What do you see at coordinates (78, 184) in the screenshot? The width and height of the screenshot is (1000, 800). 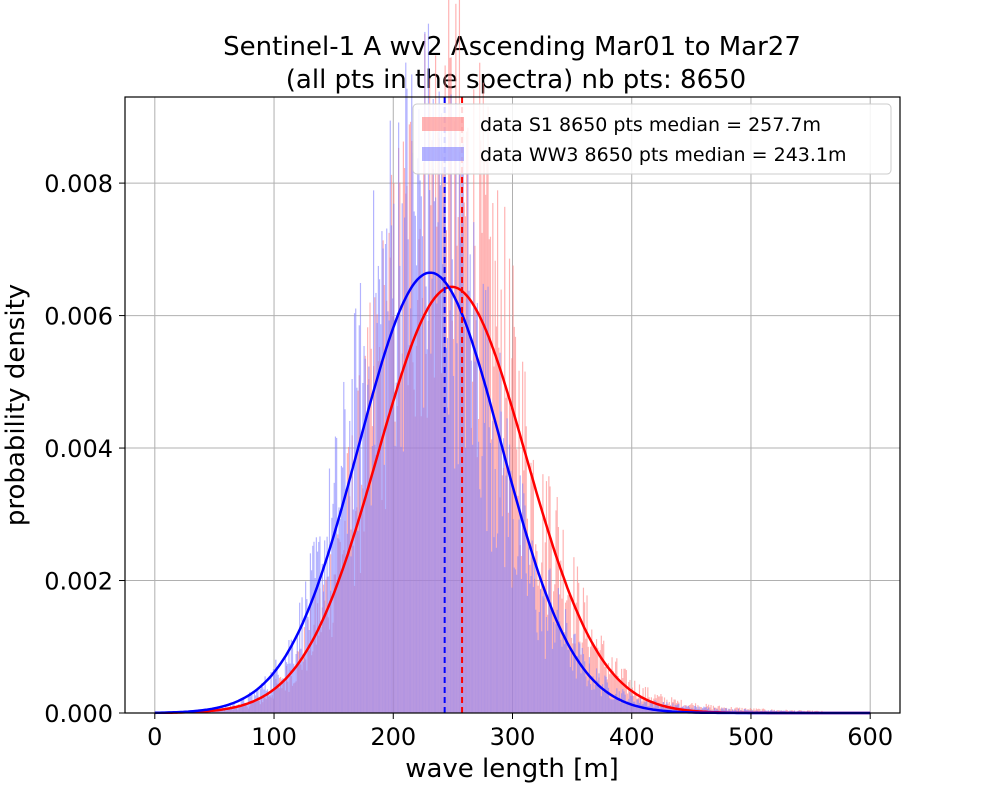 I see `y-tick-label: 0.008` at bounding box center [78, 184].